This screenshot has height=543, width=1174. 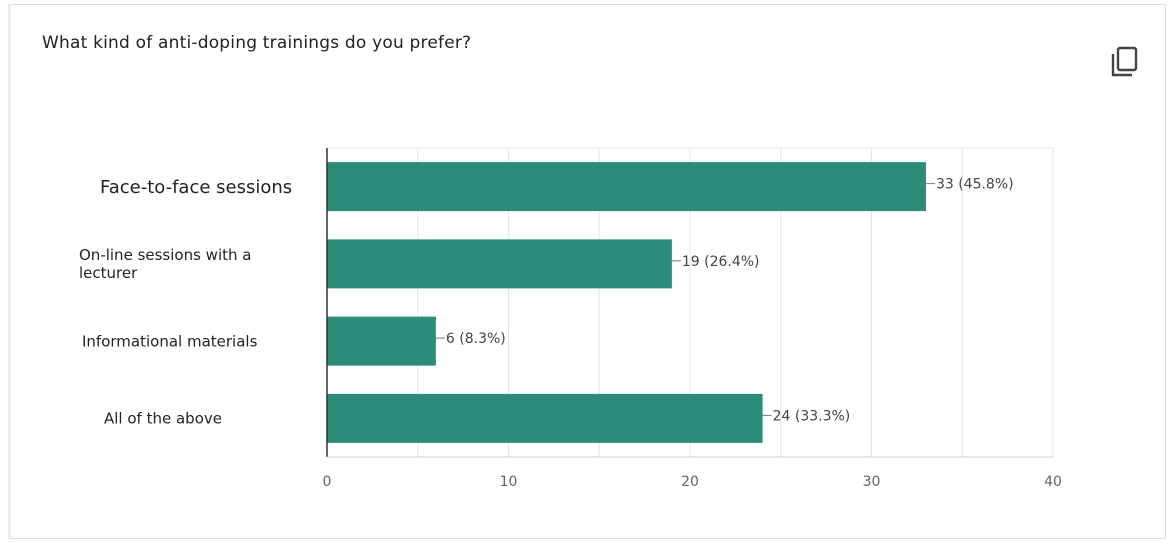 I want to click on x-tick-label: 0, so click(x=327, y=482).